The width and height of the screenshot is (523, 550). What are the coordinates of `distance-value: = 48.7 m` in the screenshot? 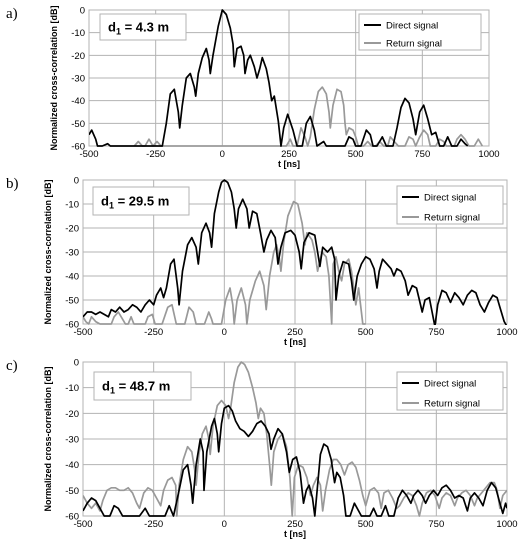 It's located at (142, 386).